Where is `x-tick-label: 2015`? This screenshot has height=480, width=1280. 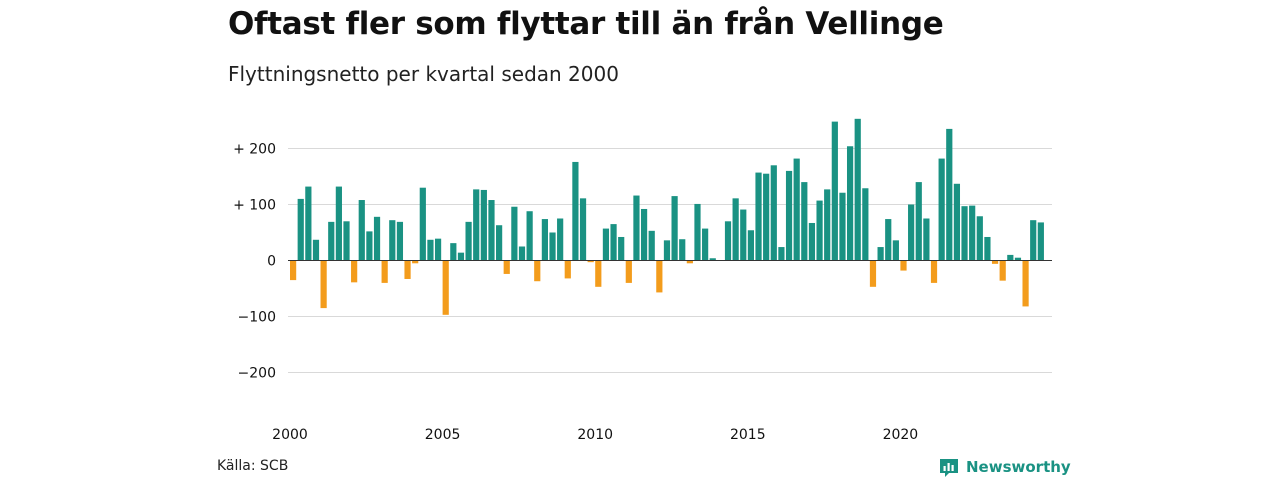
x-tick-label: 2015 is located at coordinates (748, 435).